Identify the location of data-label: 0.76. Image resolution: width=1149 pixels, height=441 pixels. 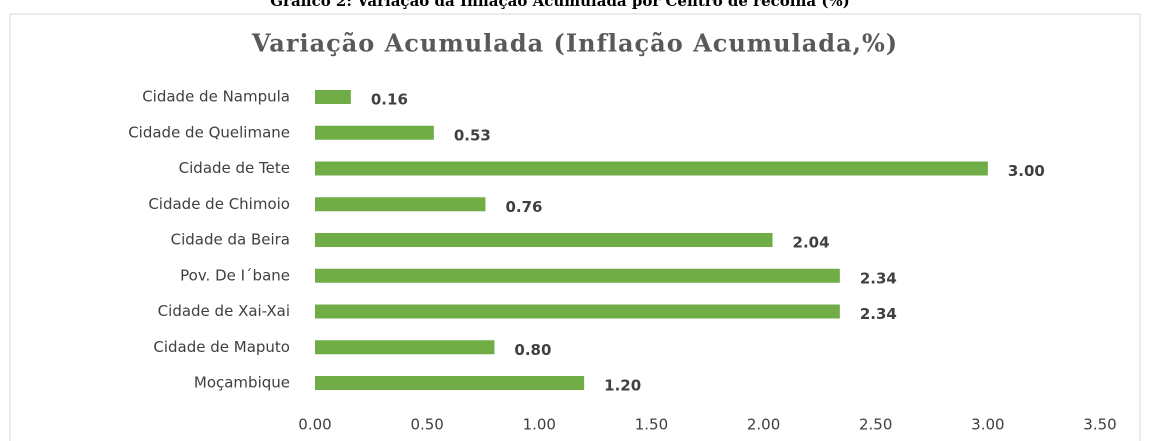
(523, 207).